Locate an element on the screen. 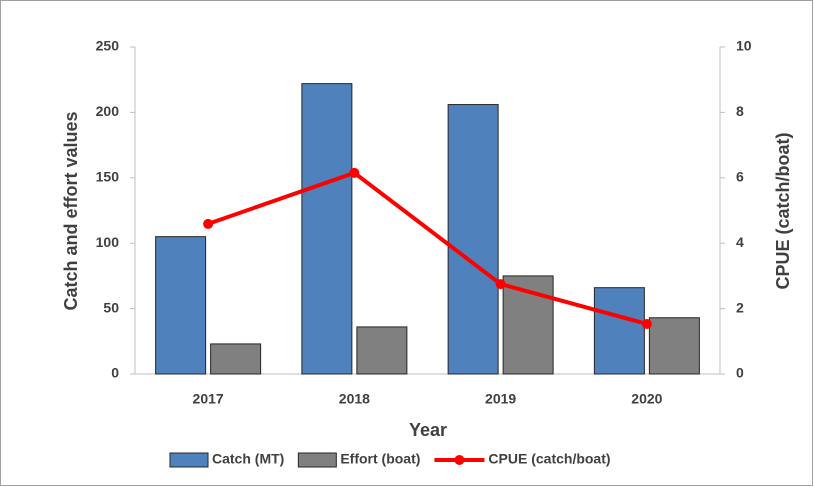 This screenshot has height=487, width=814. x-tick-label: 2018 is located at coordinates (354, 399).